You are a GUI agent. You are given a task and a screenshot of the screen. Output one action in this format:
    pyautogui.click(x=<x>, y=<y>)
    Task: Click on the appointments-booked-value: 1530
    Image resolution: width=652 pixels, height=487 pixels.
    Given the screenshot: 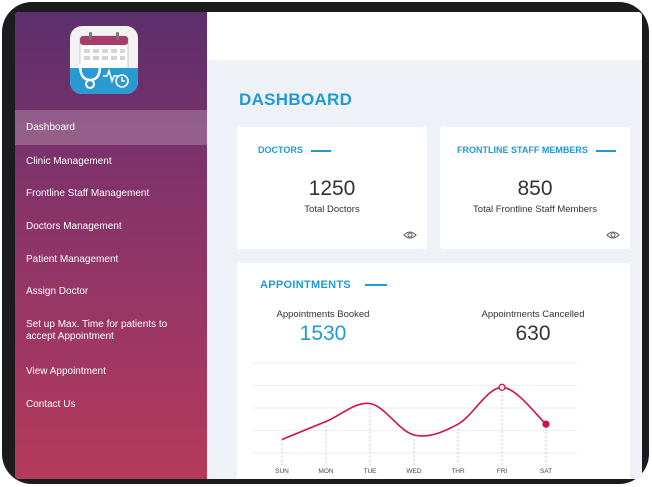 What is the action you would take?
    pyautogui.click(x=323, y=333)
    